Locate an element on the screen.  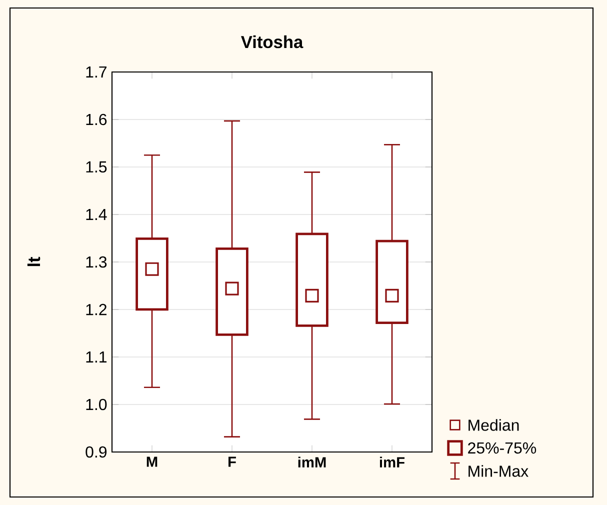
text: Median is located at coordinates (493, 425).